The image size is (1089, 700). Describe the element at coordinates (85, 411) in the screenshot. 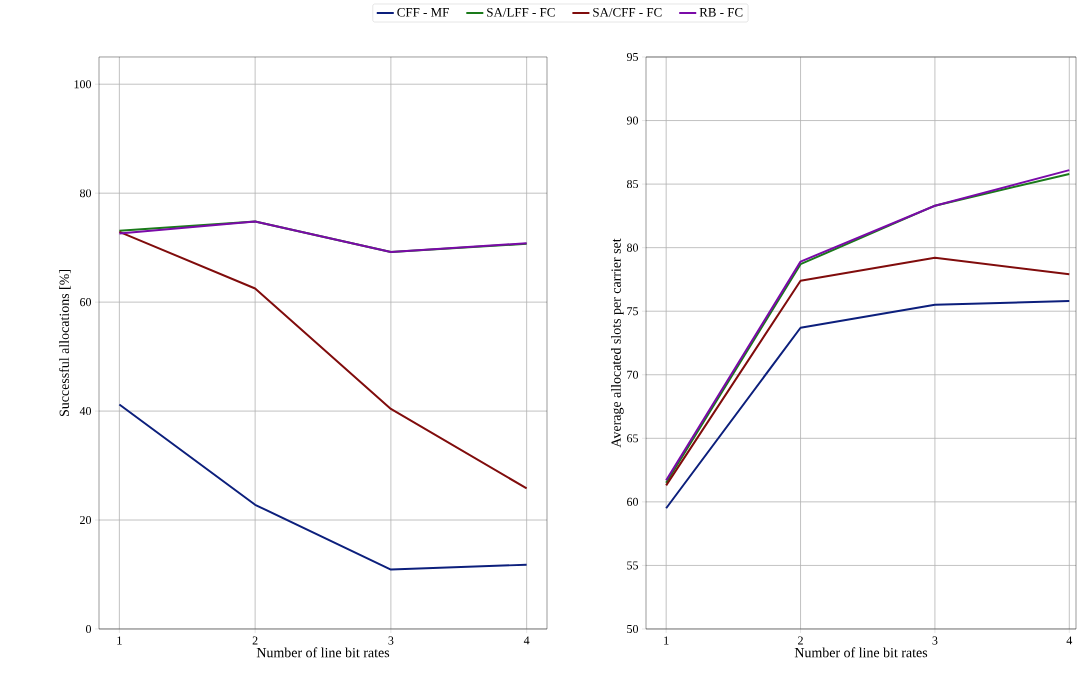

I see `y-tick-label: 40` at that location.